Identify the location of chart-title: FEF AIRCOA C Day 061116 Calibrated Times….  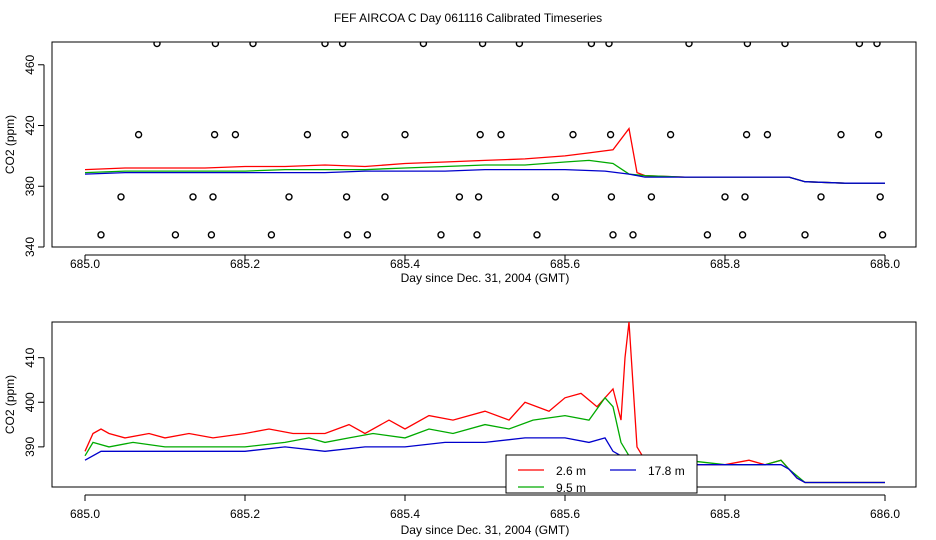
(468, 18).